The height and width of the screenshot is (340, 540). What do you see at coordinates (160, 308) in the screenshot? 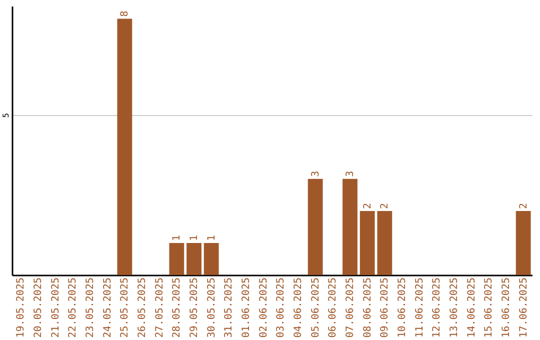
I see `x-tick-label: 27.05.2025` at bounding box center [160, 308].